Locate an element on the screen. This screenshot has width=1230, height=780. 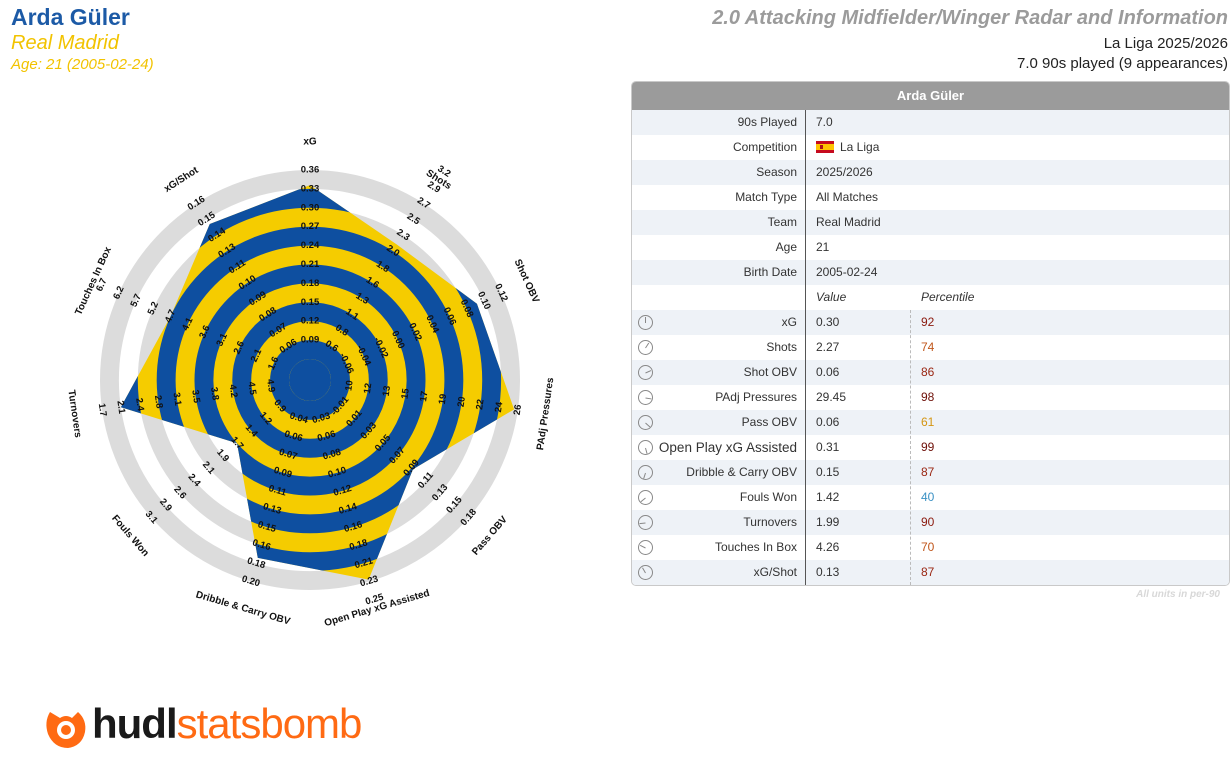
info-value: 7.0 is located at coordinates (824, 122).